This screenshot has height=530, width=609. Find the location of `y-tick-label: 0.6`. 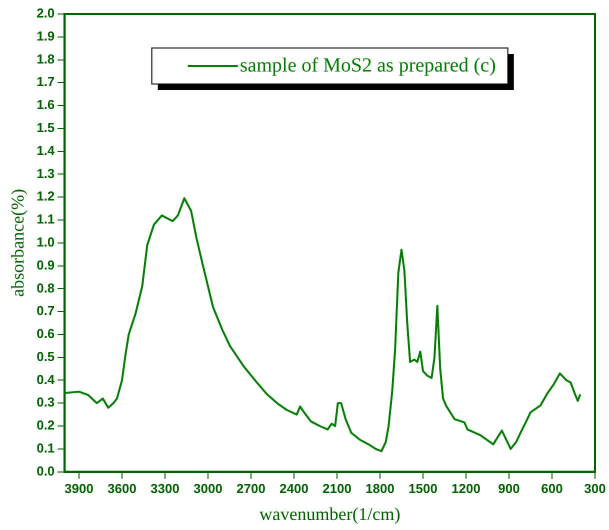

y-tick-label: 0.6 is located at coordinates (45, 334).